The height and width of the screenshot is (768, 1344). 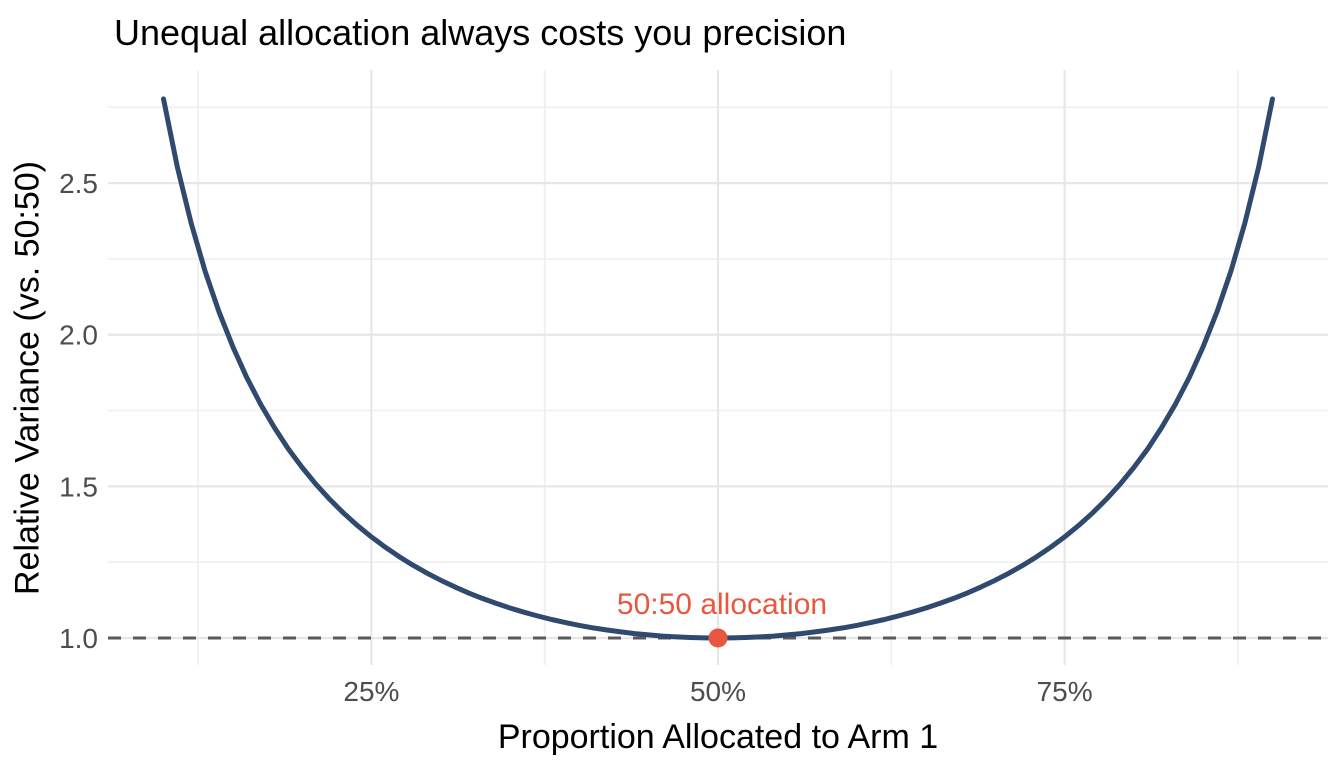 I want to click on x-axis-title: Proportion Allocated to Arm 1, so click(x=718, y=737).